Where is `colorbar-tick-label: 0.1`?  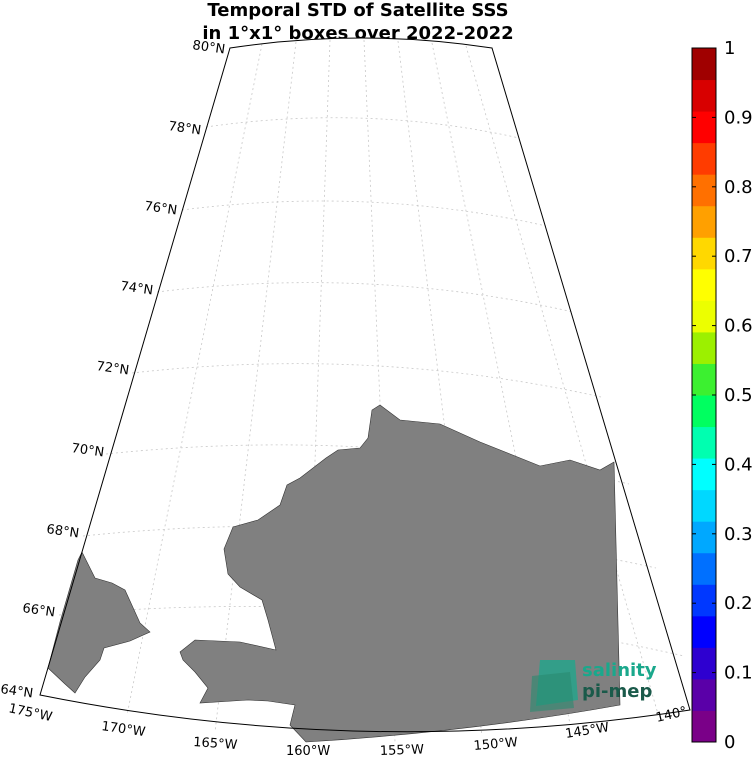 colorbar-tick-label: 0.1 is located at coordinates (738, 673).